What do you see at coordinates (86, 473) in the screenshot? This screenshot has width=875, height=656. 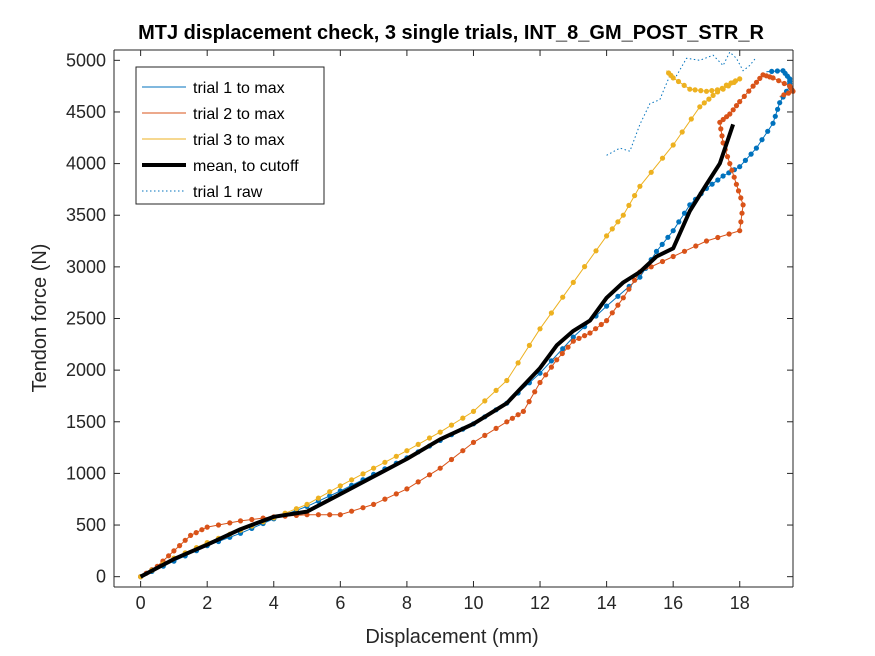 I see `y-tick-label: 1000` at bounding box center [86, 473].